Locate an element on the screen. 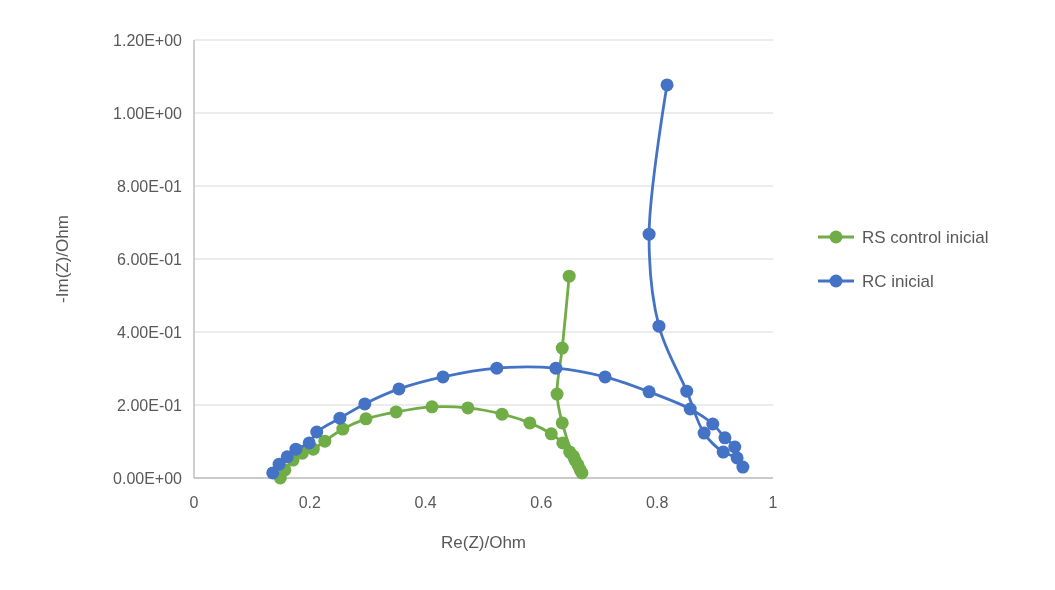  x-tick-label: 0.2 is located at coordinates (310, 502).